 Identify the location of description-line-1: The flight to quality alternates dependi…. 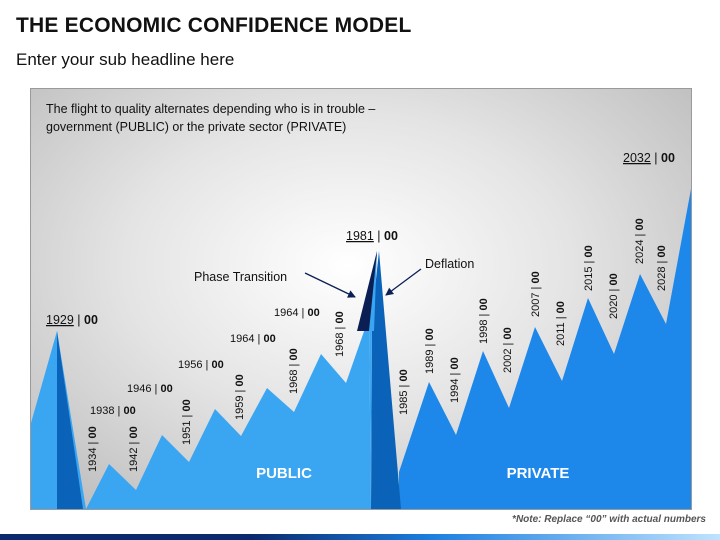
(210, 109).